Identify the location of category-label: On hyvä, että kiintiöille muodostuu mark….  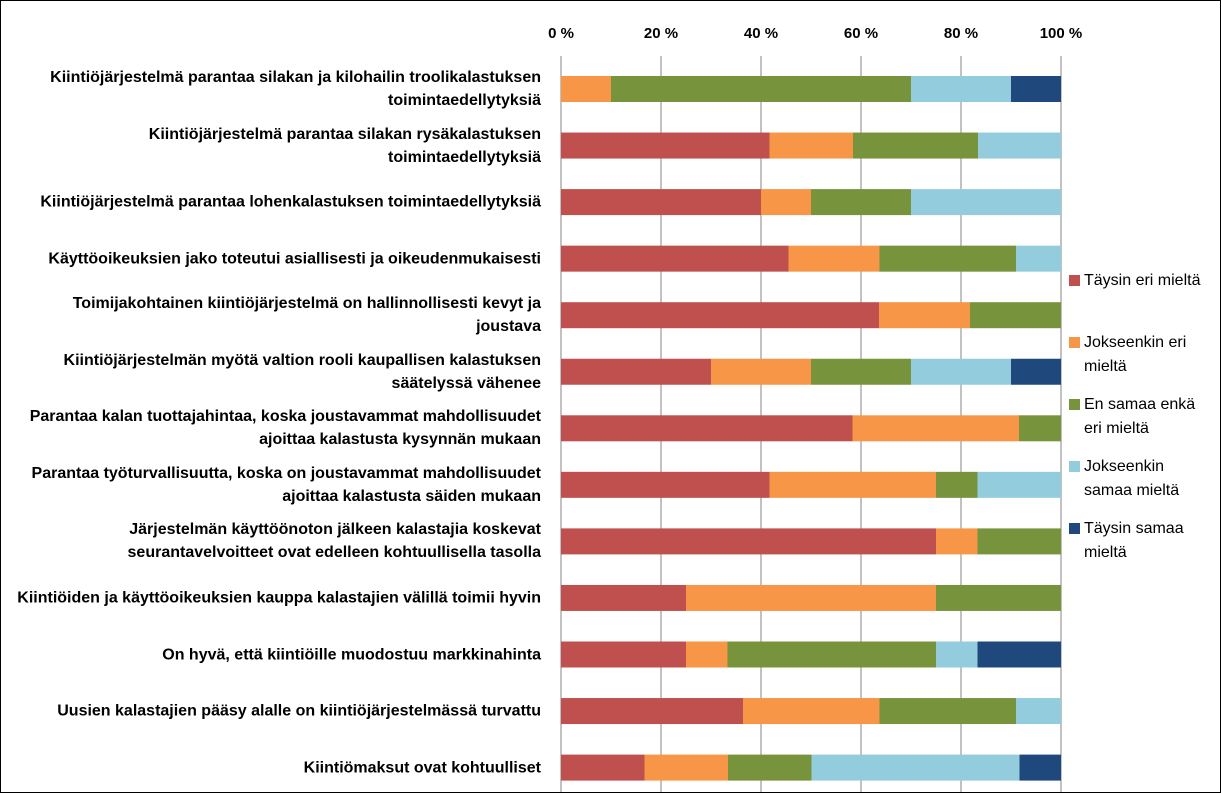
(351, 654).